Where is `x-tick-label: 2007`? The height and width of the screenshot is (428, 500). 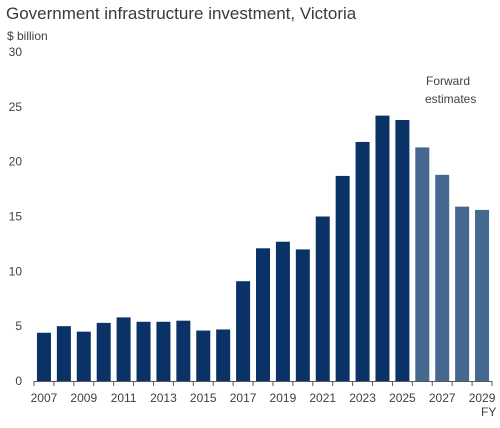
x-tick-label: 2007 is located at coordinates (44, 398).